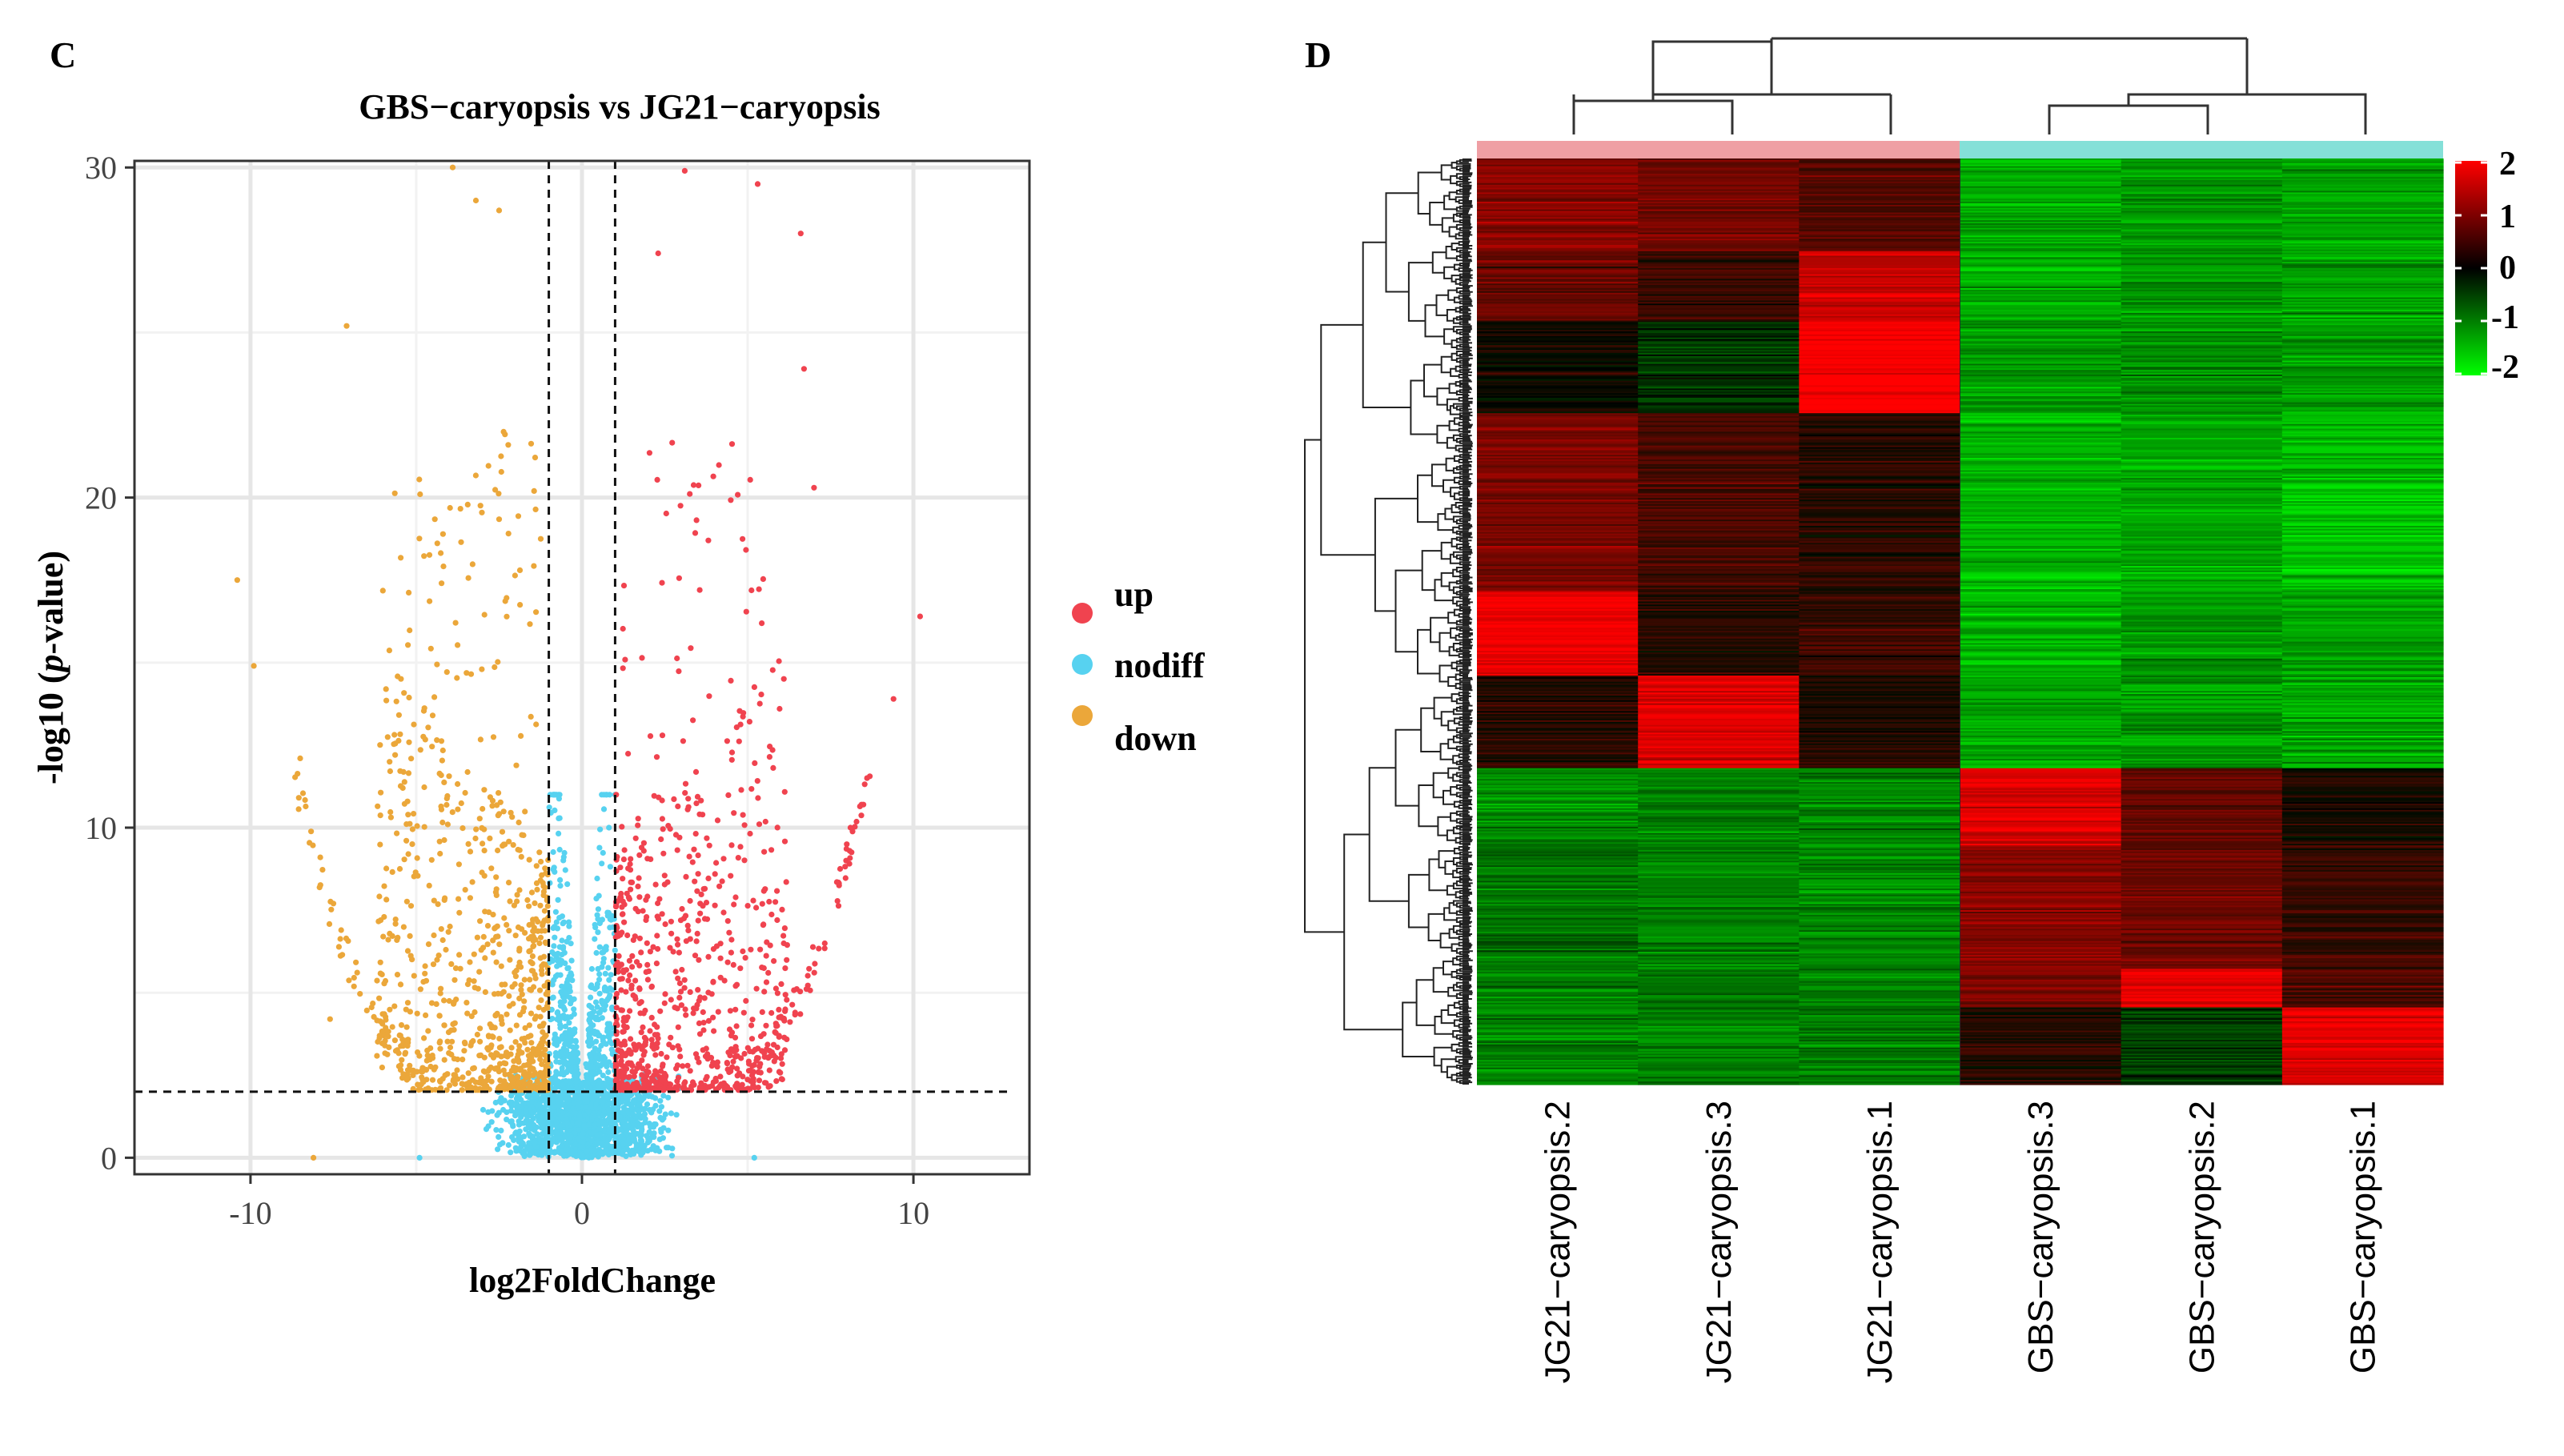 The height and width of the screenshot is (1456, 2564). I want to click on y-tick-label: 10, so click(101, 828).